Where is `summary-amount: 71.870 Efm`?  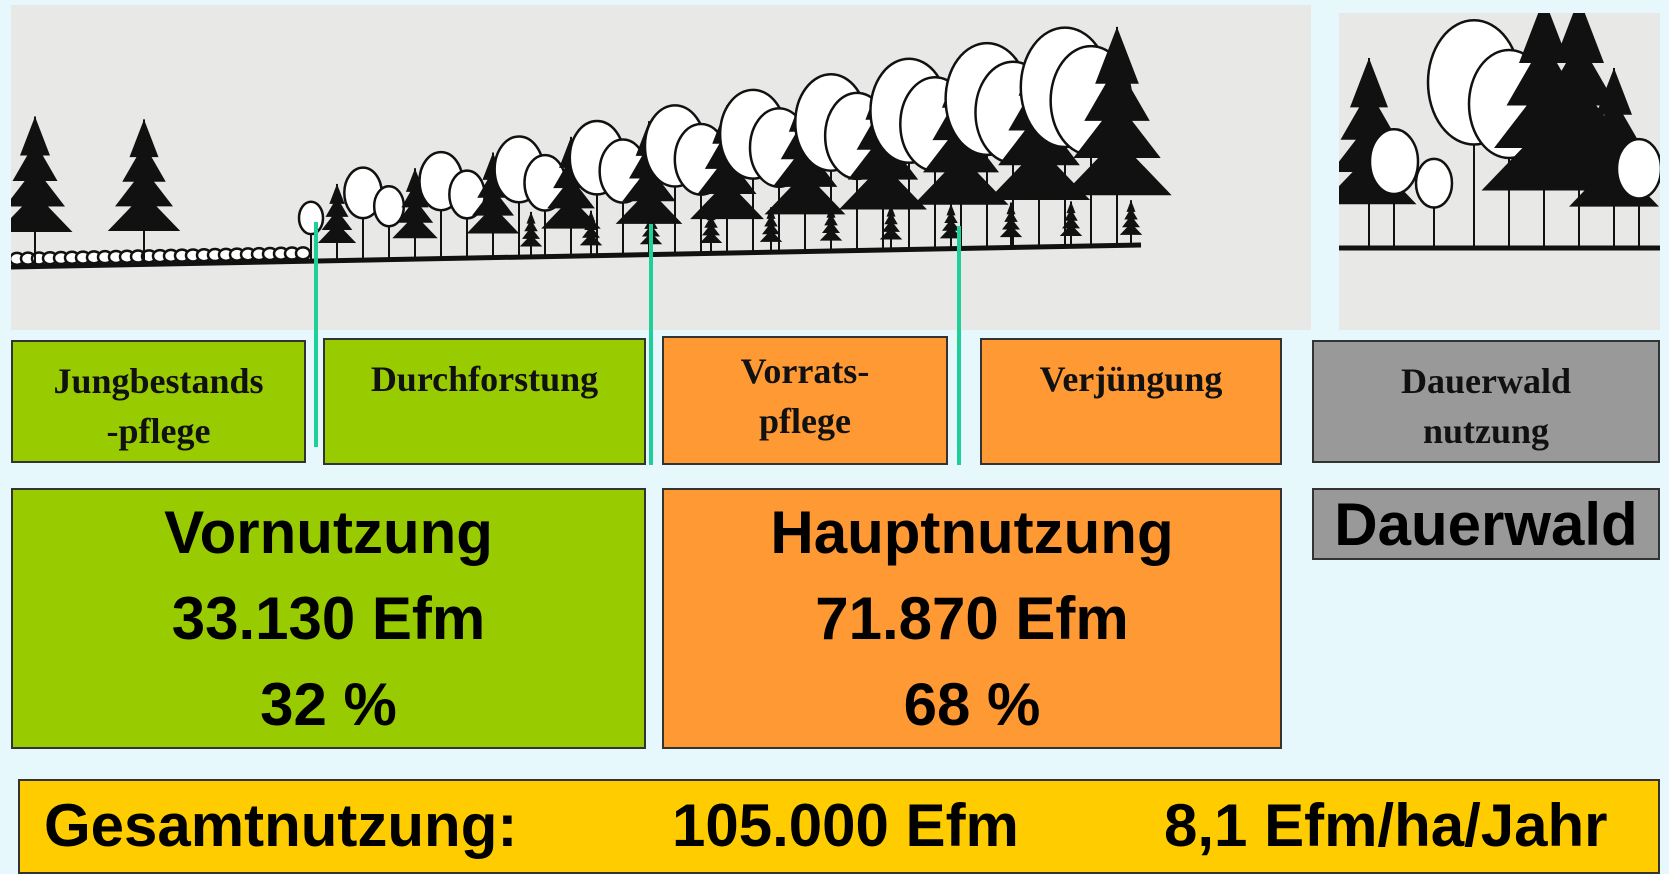
summary-amount: 71.870 Efm is located at coordinates (972, 618).